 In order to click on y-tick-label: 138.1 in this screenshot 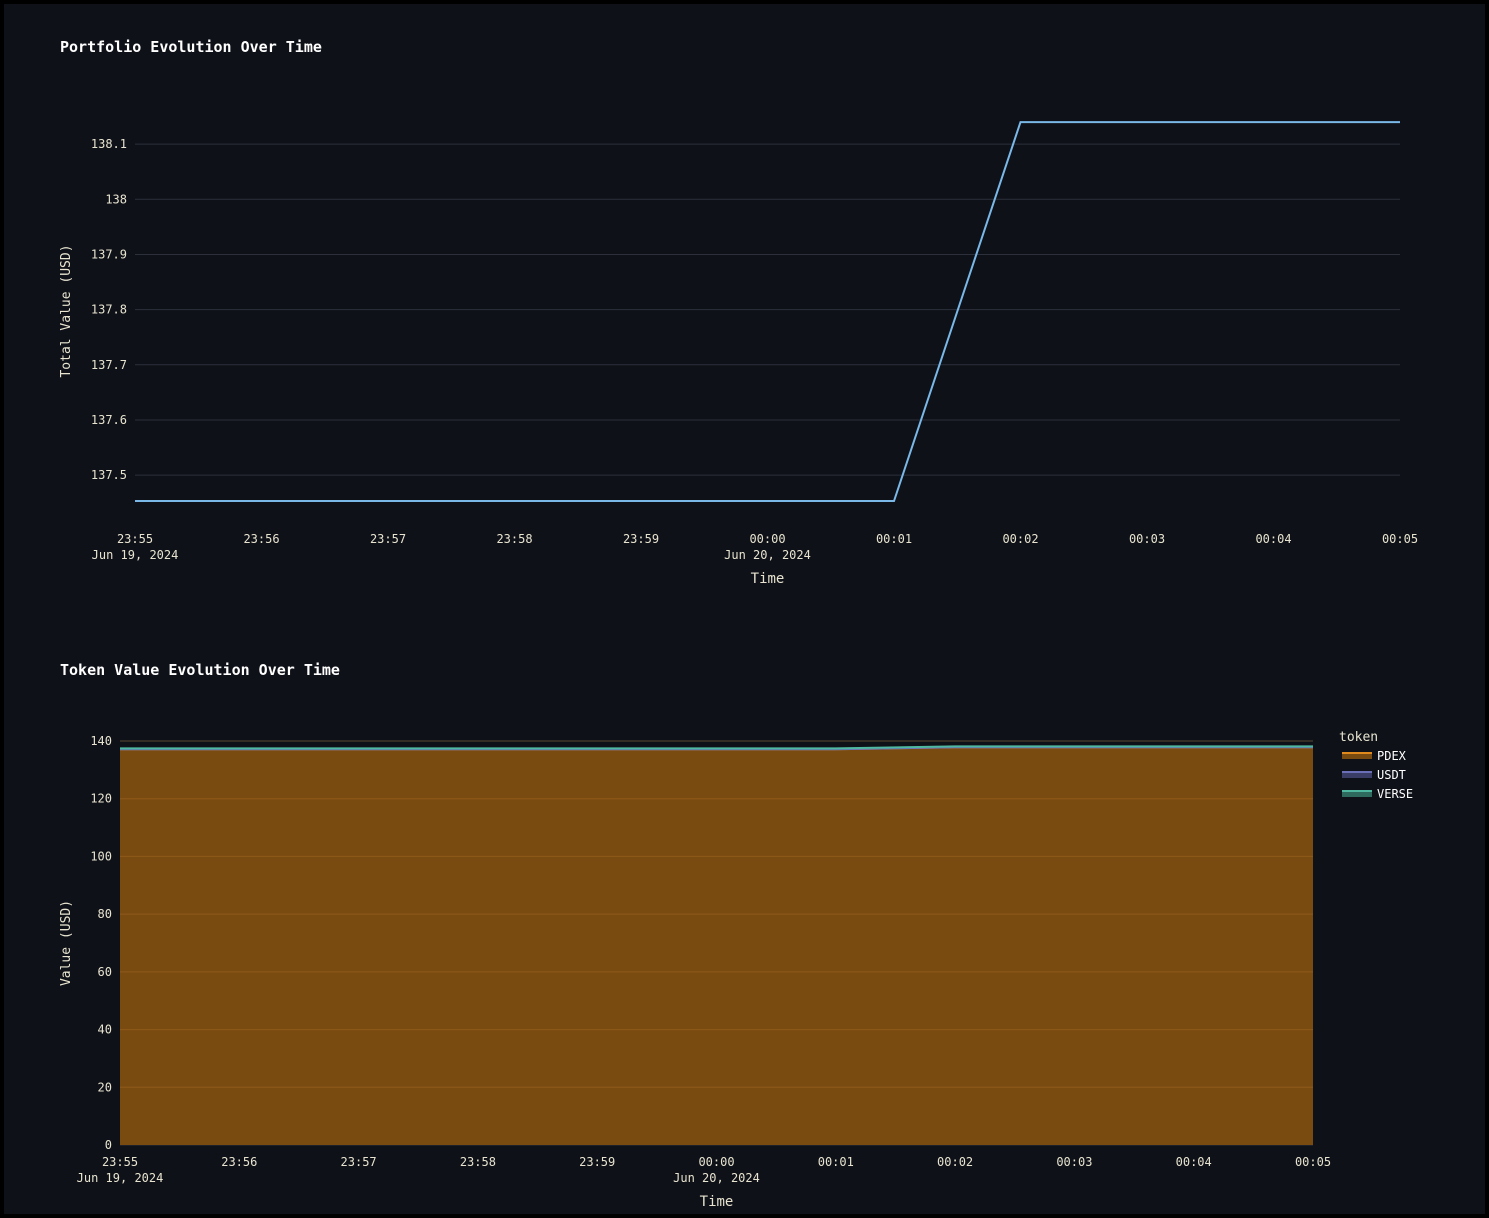, I will do `click(109, 144)`.